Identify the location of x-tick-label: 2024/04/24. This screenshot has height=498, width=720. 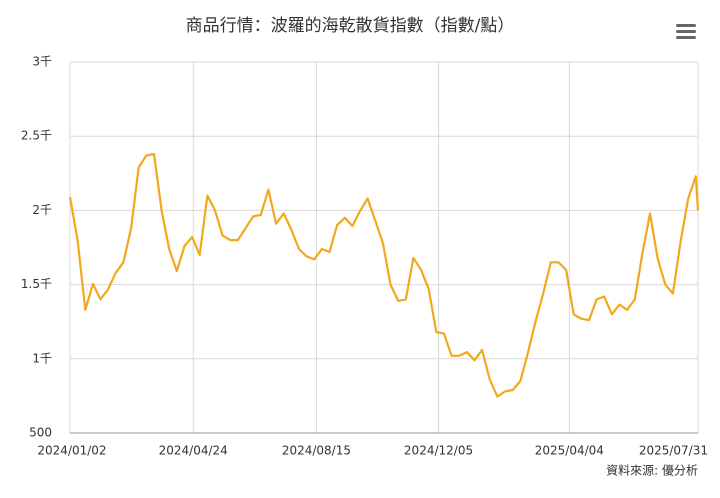
(193, 451).